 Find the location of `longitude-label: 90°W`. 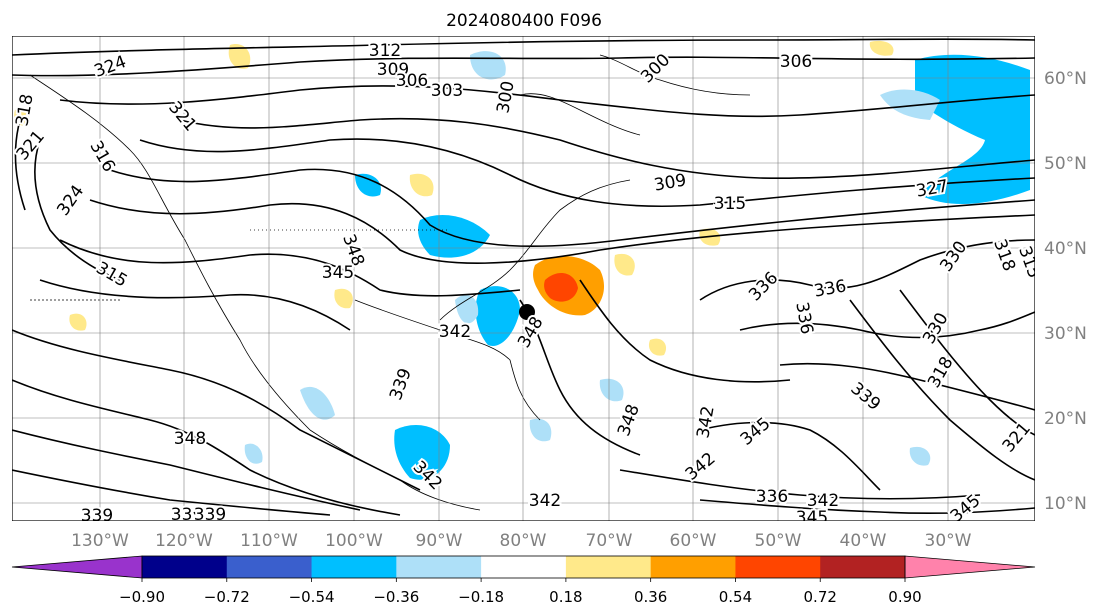

longitude-label: 90°W is located at coordinates (439, 541).